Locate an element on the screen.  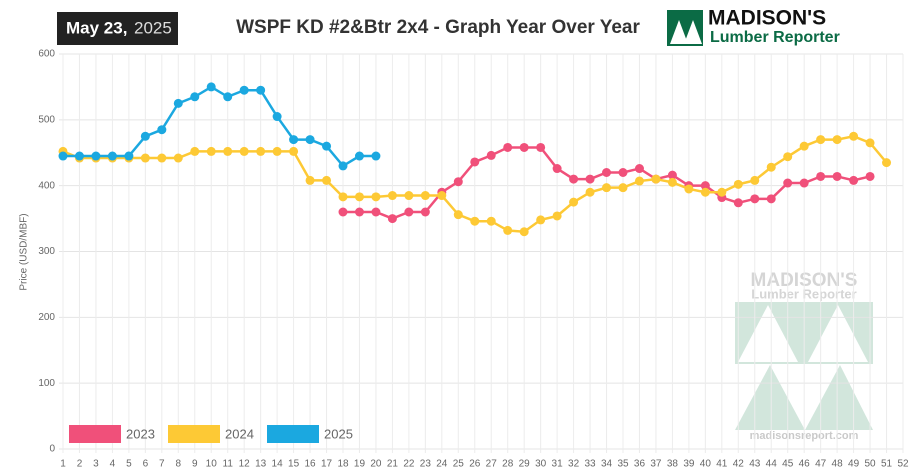
legend-label: 2023 is located at coordinates (140, 433).